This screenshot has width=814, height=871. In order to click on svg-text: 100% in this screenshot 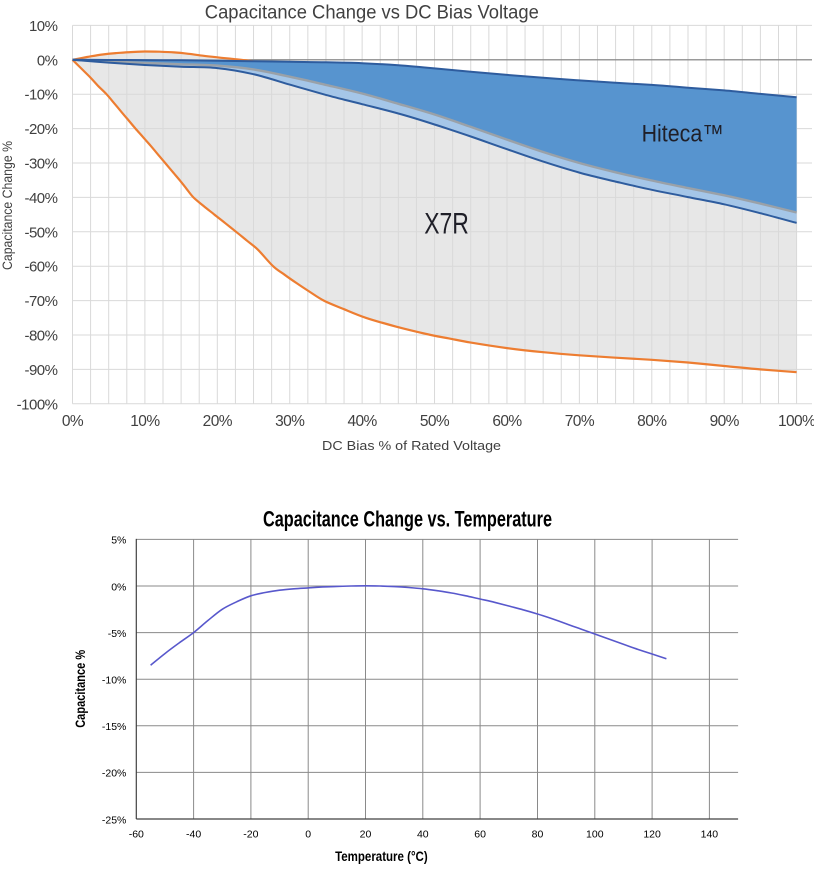, I will do `click(796, 421)`.